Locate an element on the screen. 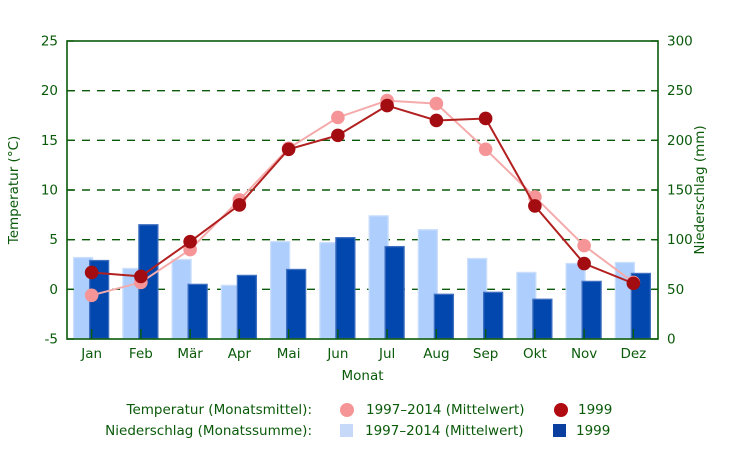 The image size is (733, 461). legend-precip-1999-text: 1999 is located at coordinates (593, 430).